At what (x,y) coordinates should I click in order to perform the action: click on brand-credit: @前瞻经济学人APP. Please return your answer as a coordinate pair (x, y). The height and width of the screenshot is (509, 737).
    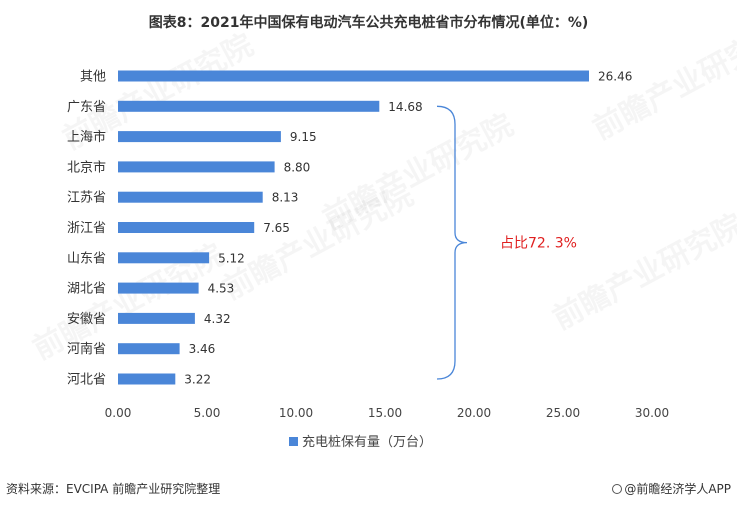
    Looking at the image, I should click on (671, 488).